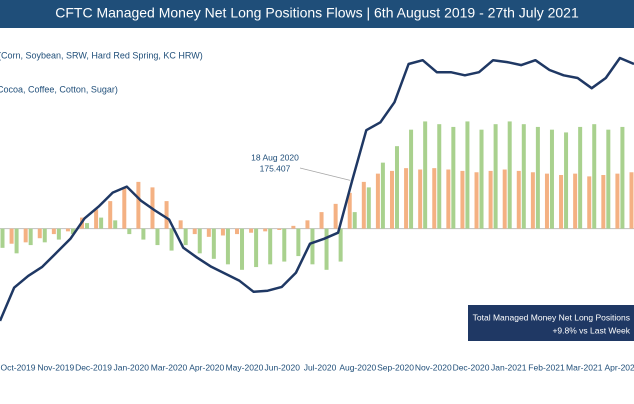 This screenshot has width=634, height=404. What do you see at coordinates (55, 367) in the screenshot?
I see `x-tick-label: Nov-2019` at bounding box center [55, 367].